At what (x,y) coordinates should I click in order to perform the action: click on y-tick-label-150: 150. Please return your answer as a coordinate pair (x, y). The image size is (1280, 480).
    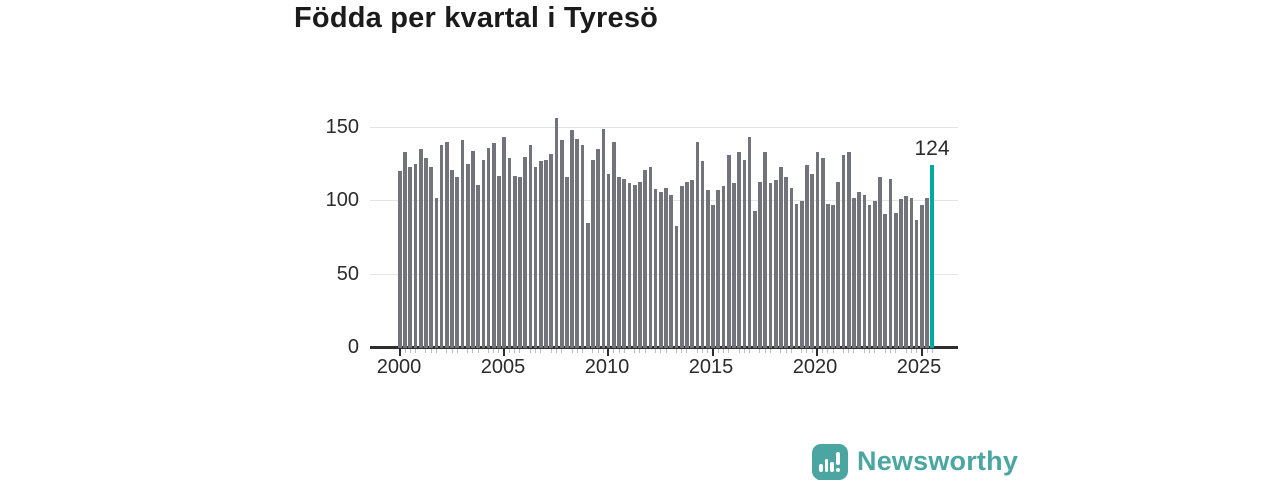
    Looking at the image, I should click on (342, 127).